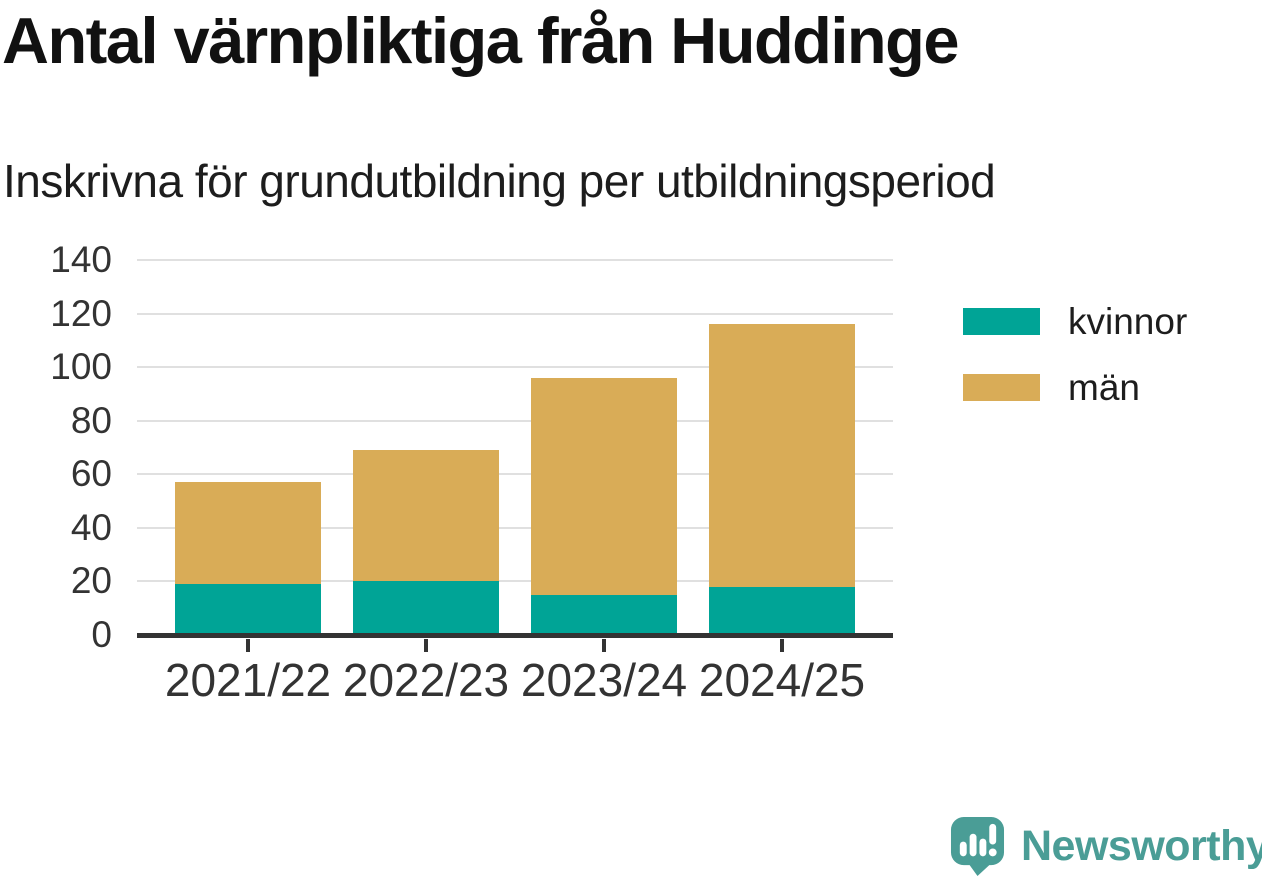 The width and height of the screenshot is (1262, 879). What do you see at coordinates (1128, 321) in the screenshot?
I see `legend-label: kvinnor` at bounding box center [1128, 321].